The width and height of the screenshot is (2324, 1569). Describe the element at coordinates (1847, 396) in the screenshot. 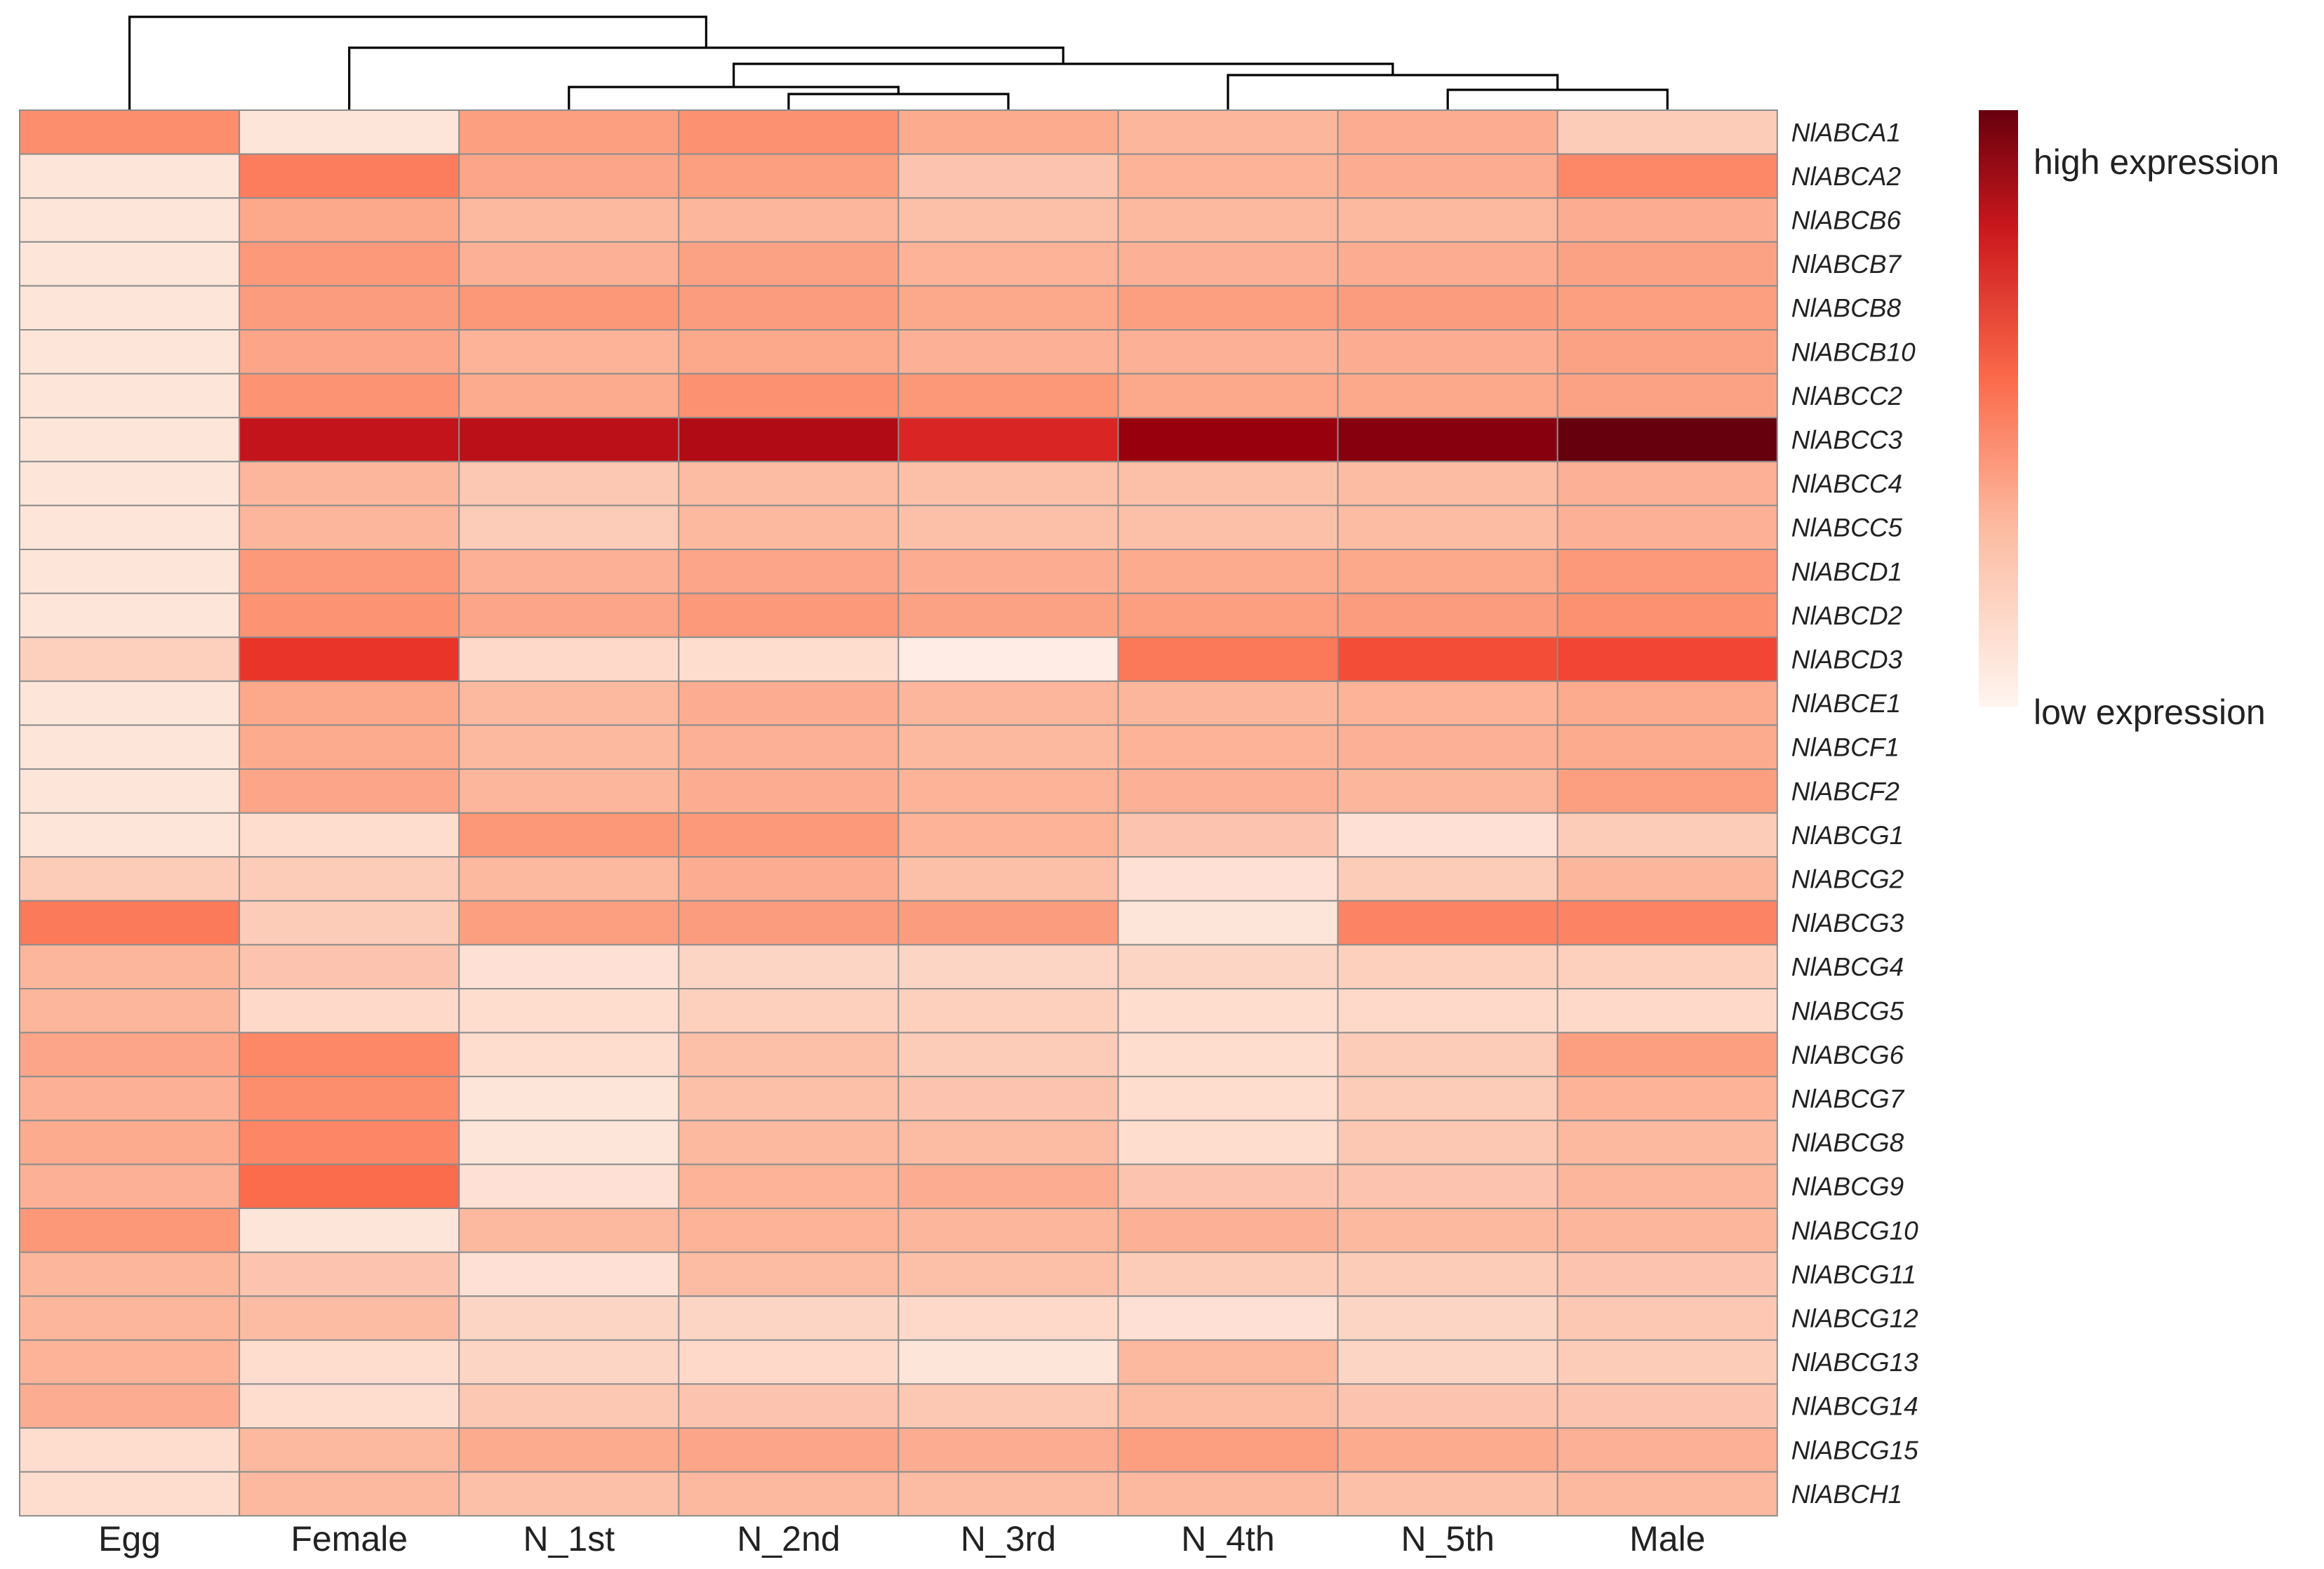

I see `row-label: NlABCC2` at that location.